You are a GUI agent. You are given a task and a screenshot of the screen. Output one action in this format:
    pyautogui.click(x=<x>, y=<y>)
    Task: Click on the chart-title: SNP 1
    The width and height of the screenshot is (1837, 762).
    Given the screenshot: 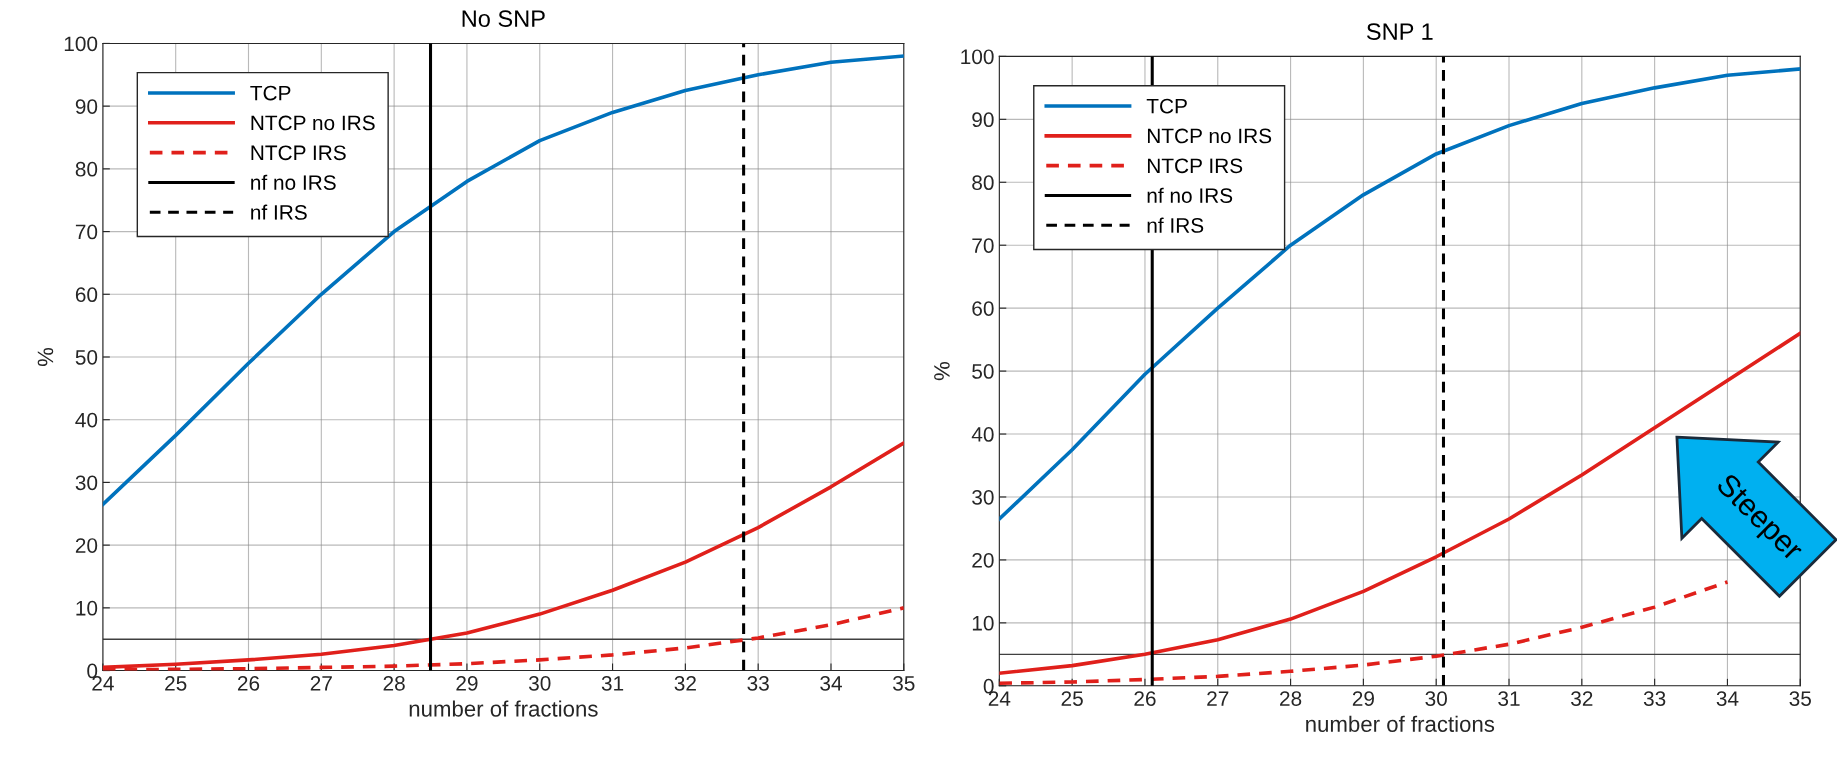 What is the action you would take?
    pyautogui.click(x=1399, y=31)
    